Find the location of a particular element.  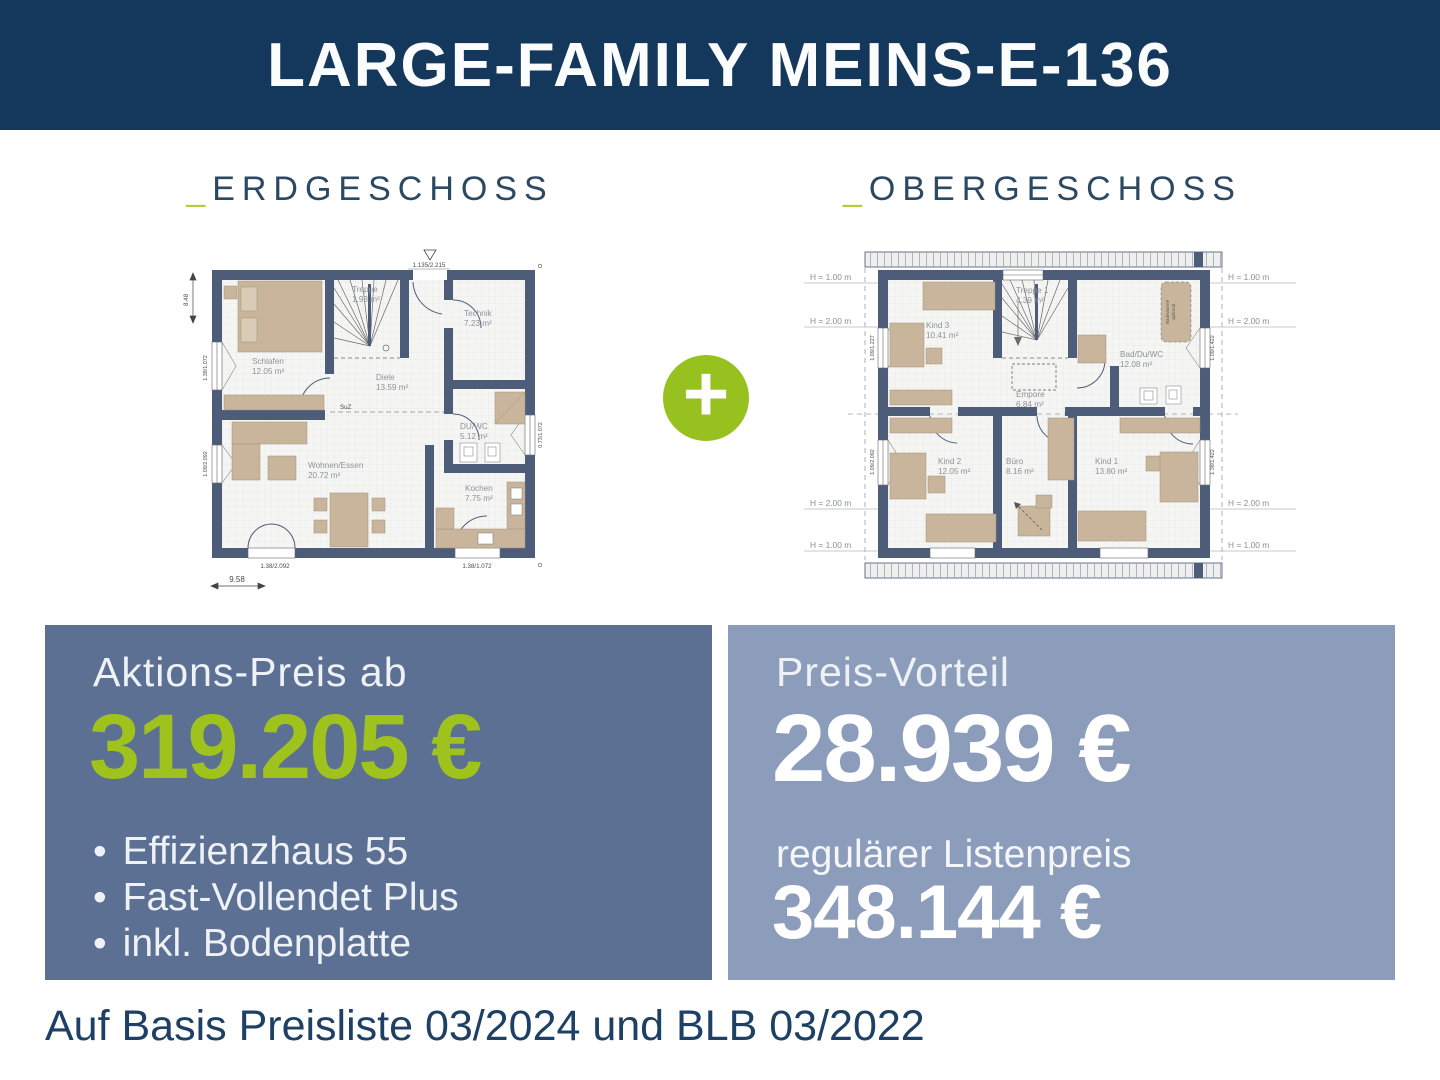

room-area: 12.08 m² is located at coordinates (1136, 364).